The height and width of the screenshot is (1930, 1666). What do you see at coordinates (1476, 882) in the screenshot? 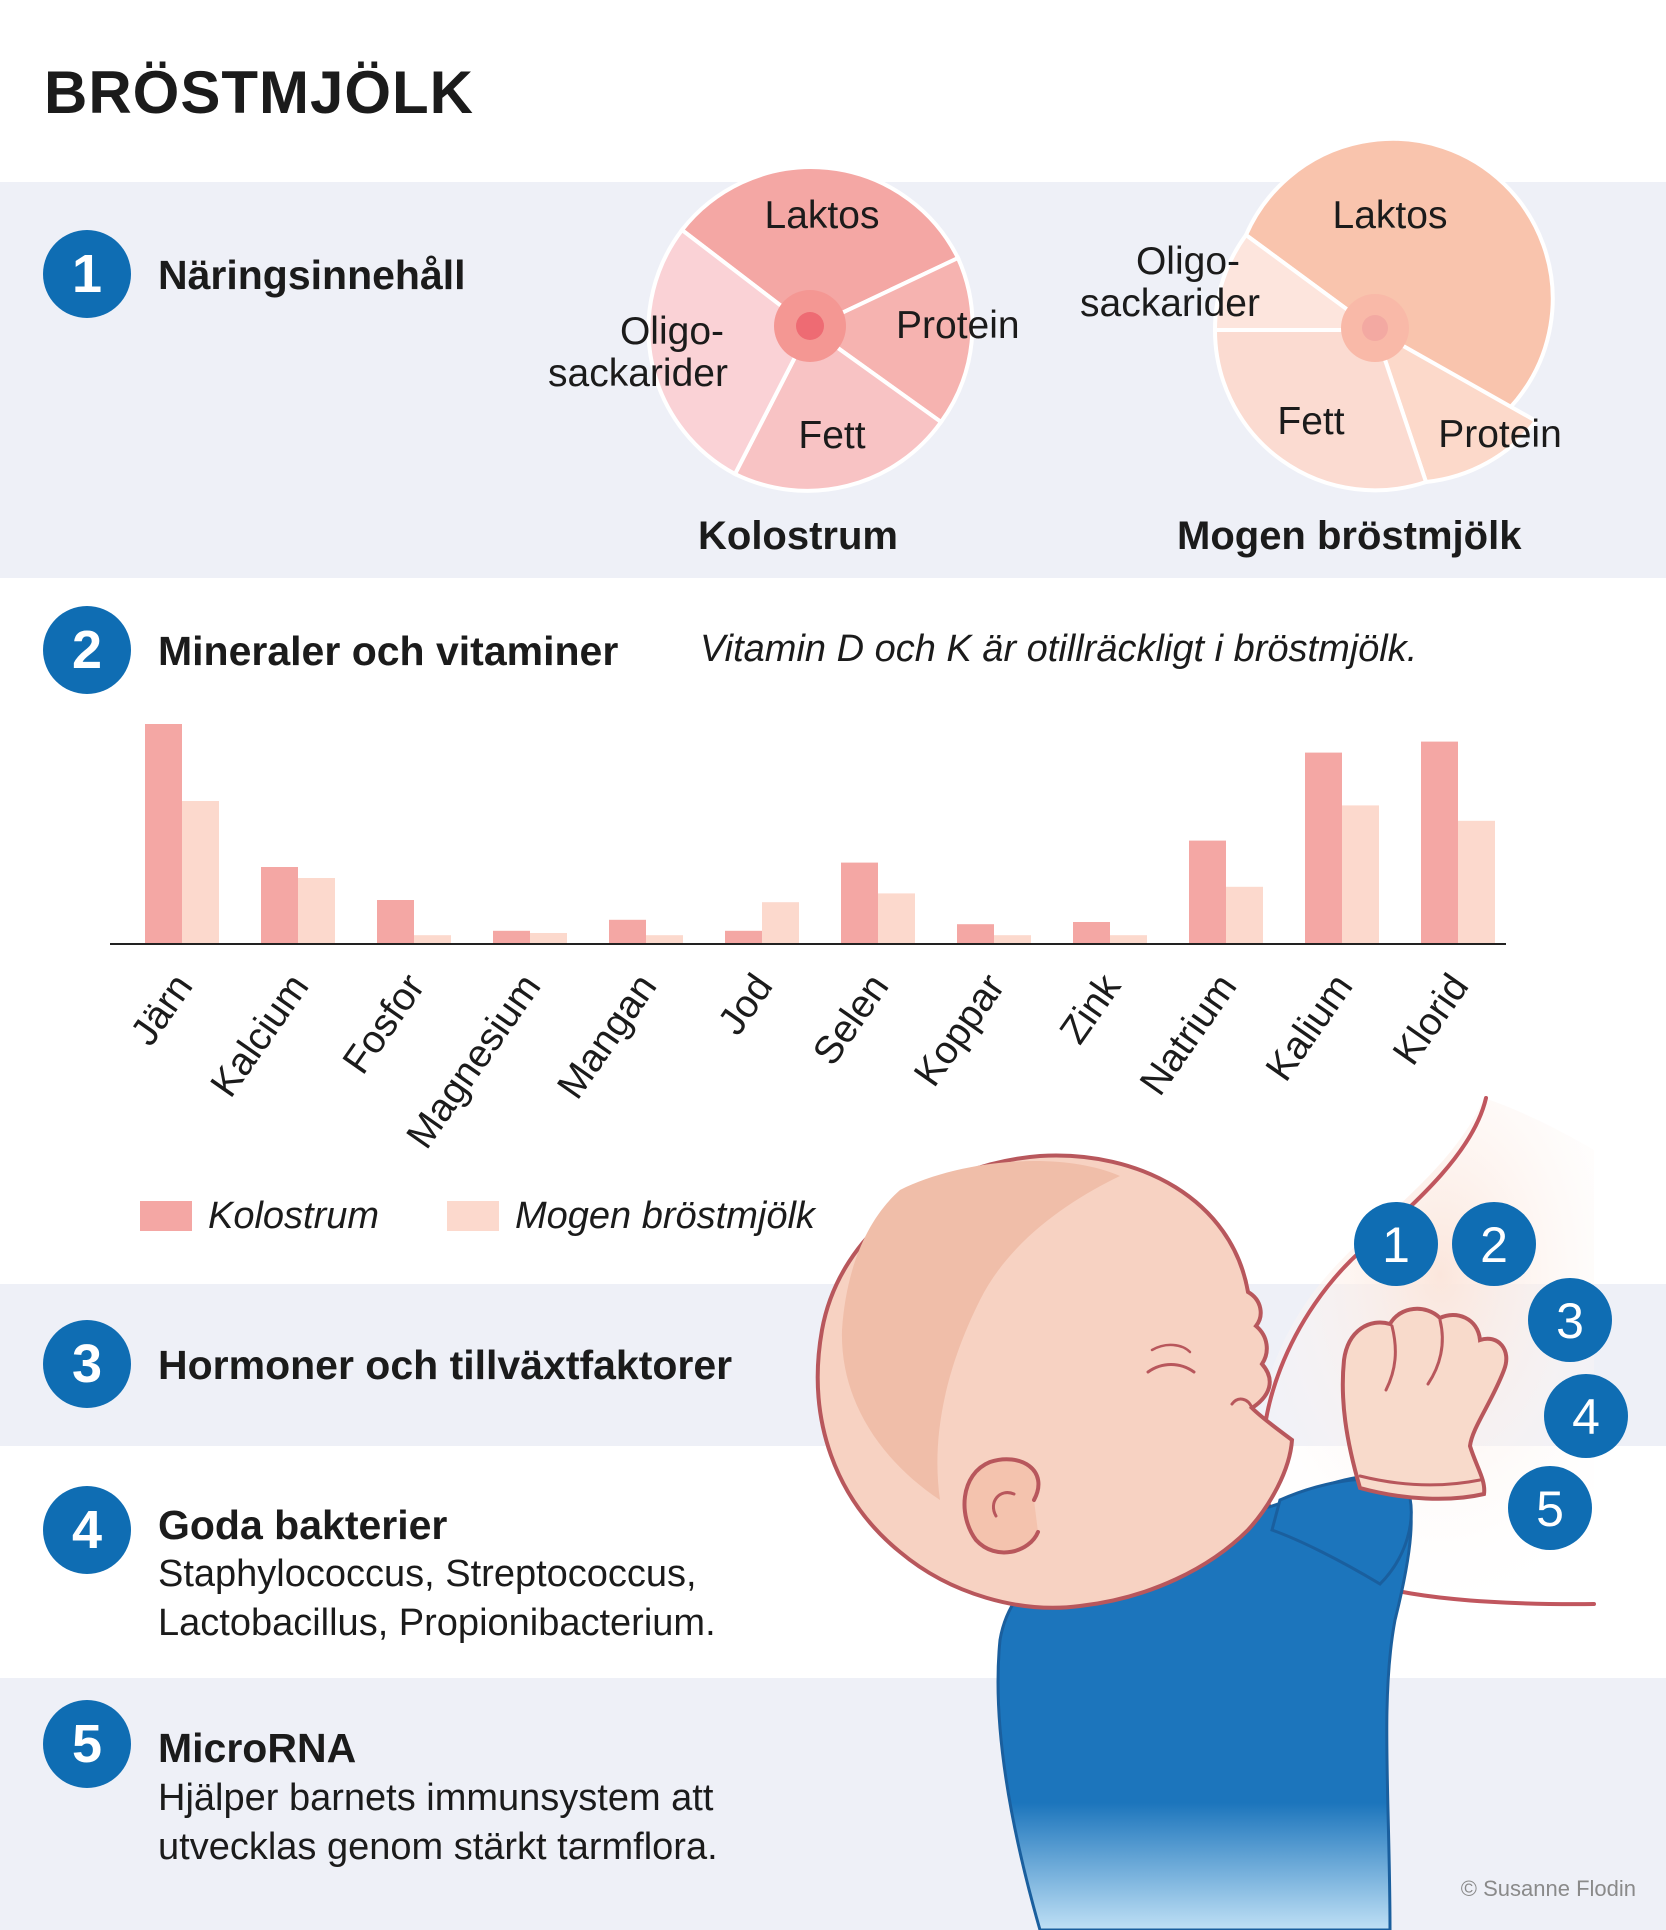
I see `bar-klorid-mogen` at bounding box center [1476, 882].